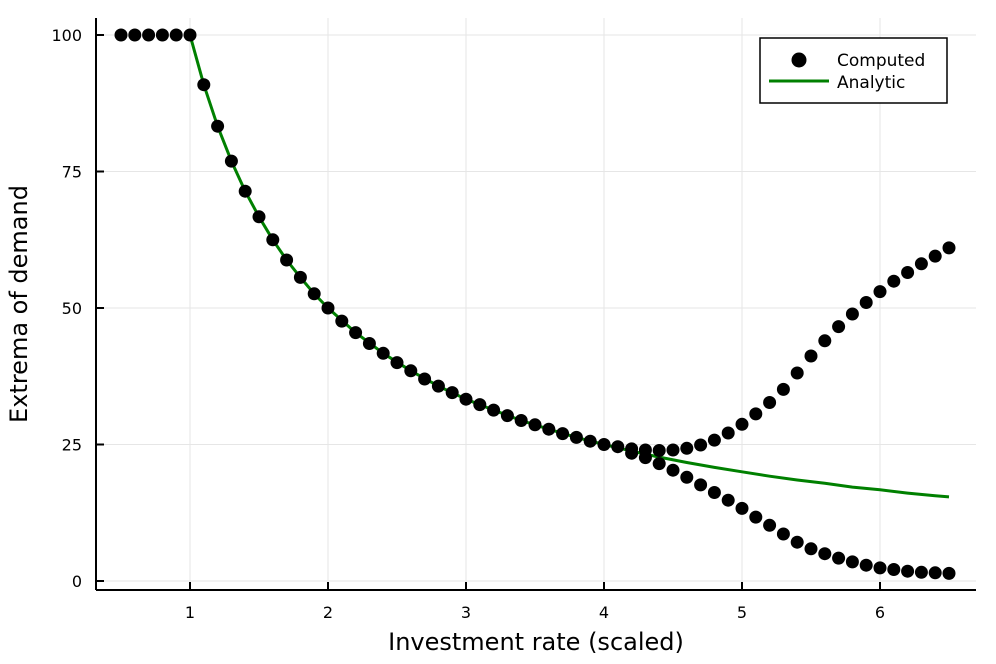 The height and width of the screenshot is (664, 996). I want to click on x-tick-label: 5, so click(742, 612).